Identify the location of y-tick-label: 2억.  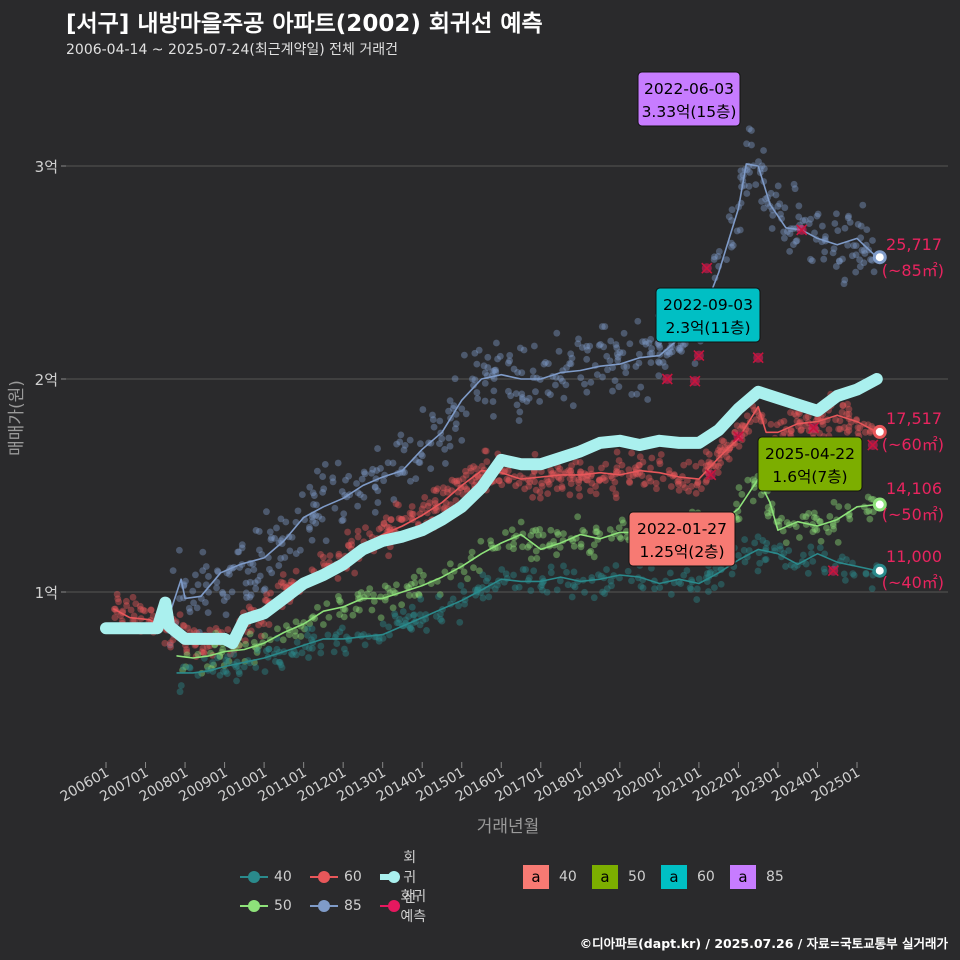
(46, 380).